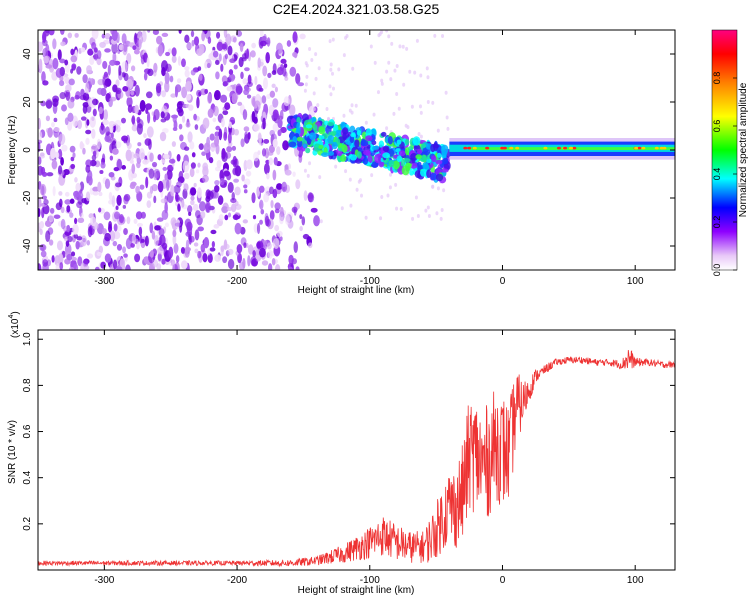  I want to click on x-tick-label: -100, so click(370, 281).